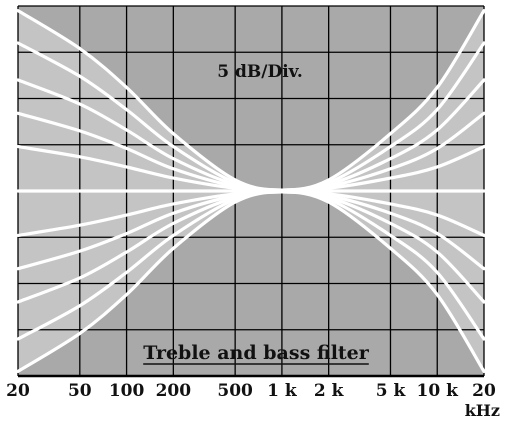 The height and width of the screenshot is (423, 506). What do you see at coordinates (174, 391) in the screenshot?
I see `x-tick-label: 200` at bounding box center [174, 391].